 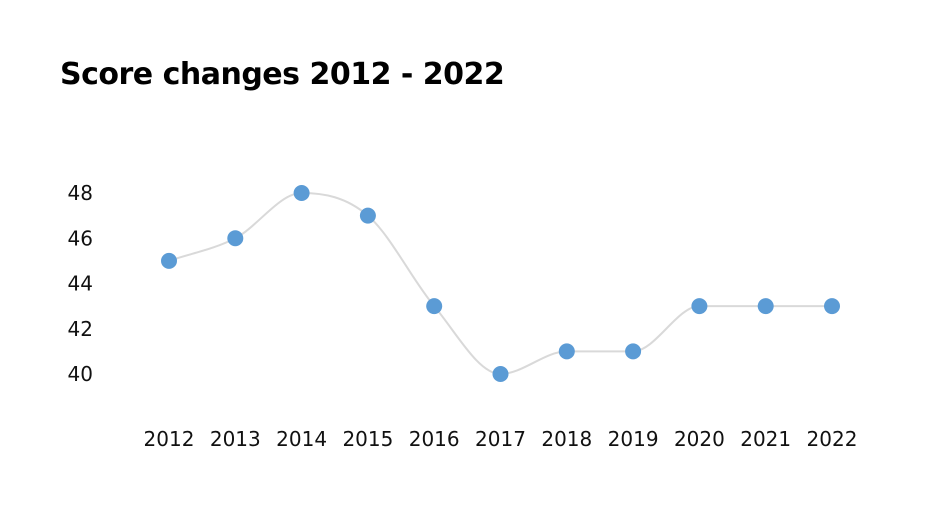 I want to click on y-tick-label: 40, so click(x=80, y=374).